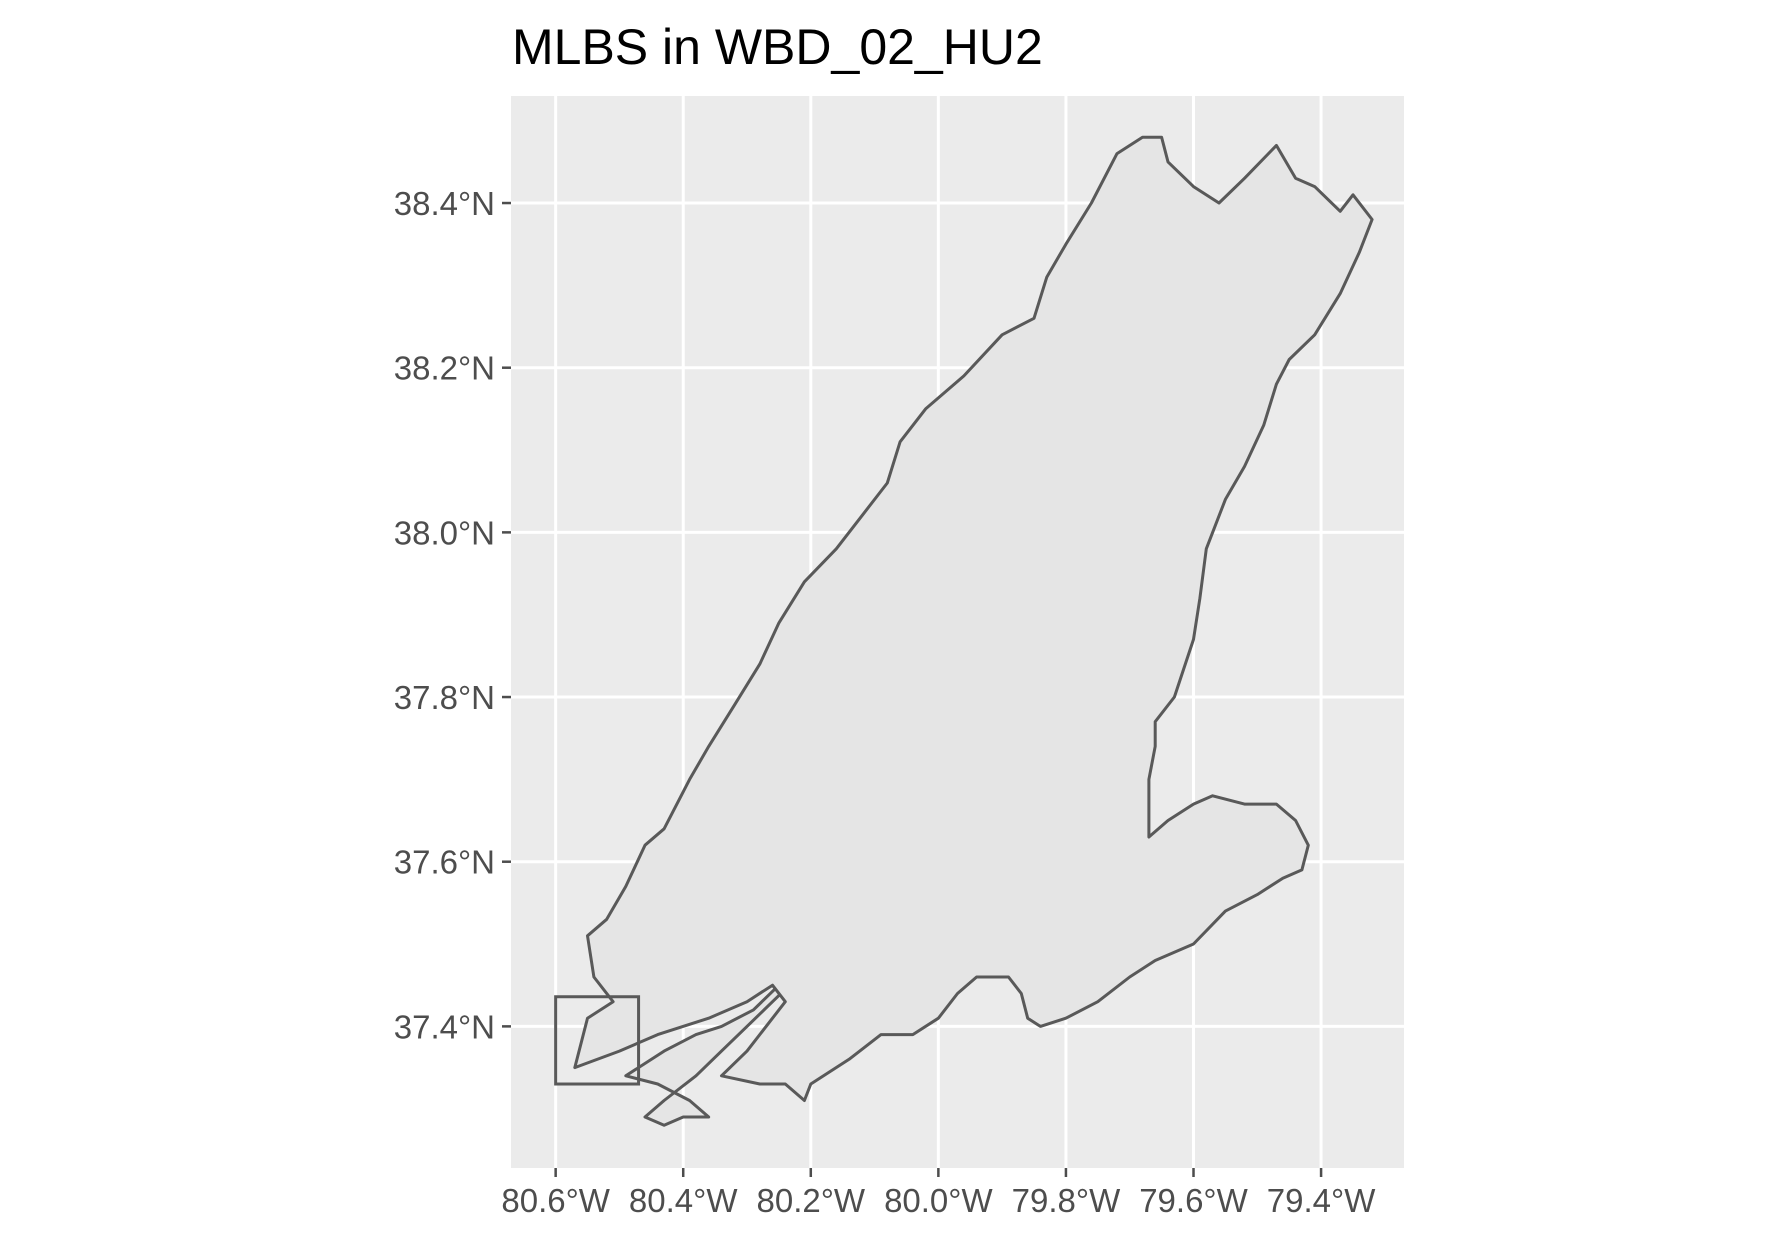 This screenshot has height=1243, width=1771. I want to click on x-tick-label-5: 79.6°W, so click(1193, 1200).